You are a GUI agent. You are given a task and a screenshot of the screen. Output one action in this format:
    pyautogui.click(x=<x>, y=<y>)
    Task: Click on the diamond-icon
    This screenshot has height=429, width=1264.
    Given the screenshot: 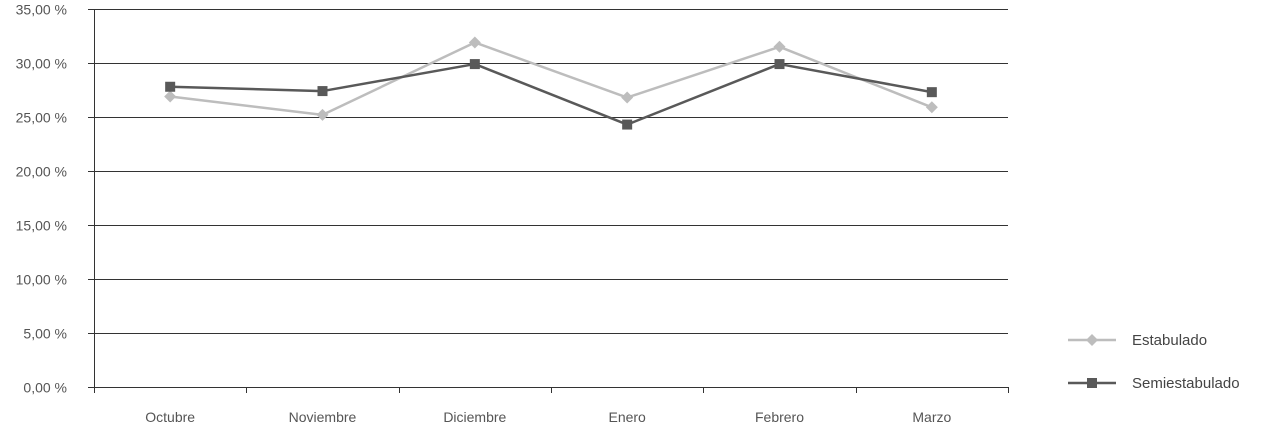 What is the action you would take?
    pyautogui.click(x=1092, y=340)
    